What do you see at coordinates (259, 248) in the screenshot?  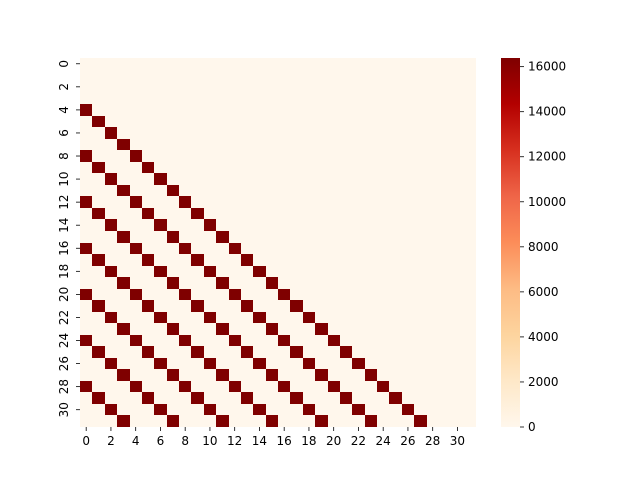 I see `heatmap-cell-r16-c14` at bounding box center [259, 248].